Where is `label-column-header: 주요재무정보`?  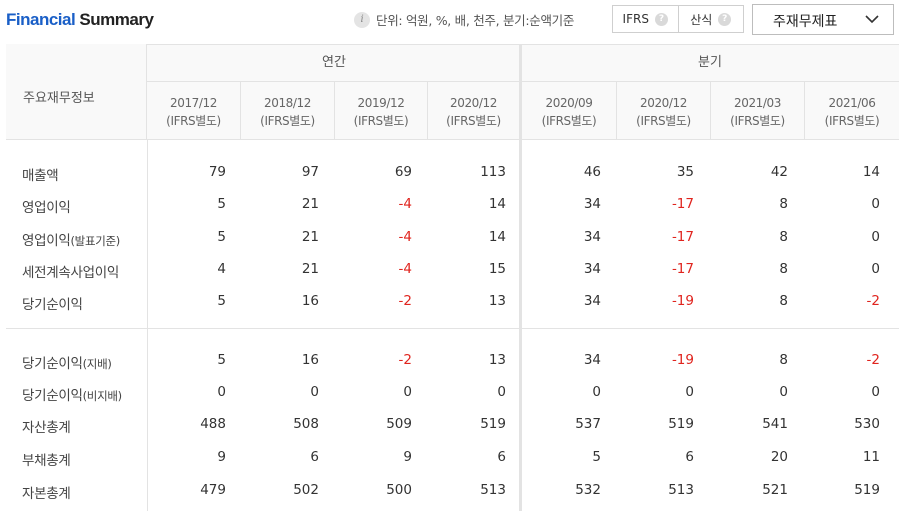 label-column-header: 주요재무정보 is located at coordinates (76, 92).